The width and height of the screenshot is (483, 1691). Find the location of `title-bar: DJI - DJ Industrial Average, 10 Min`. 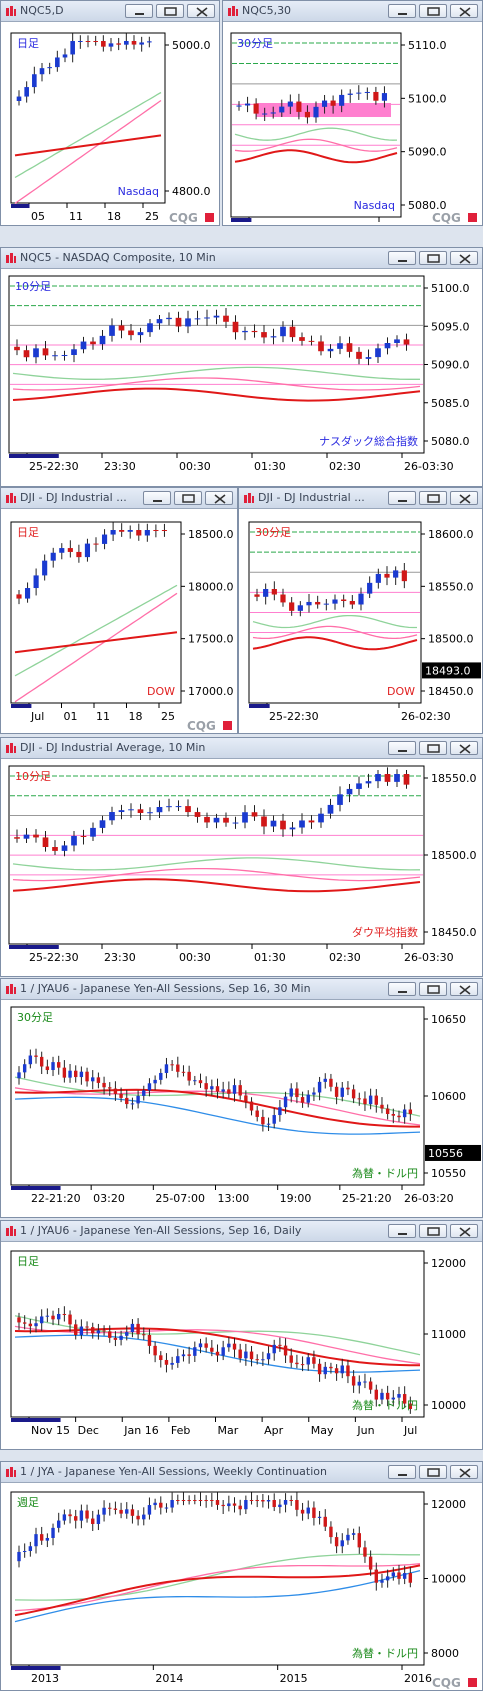

title-bar: DJI - DJ Industrial Average, 10 Min is located at coordinates (241, 748).